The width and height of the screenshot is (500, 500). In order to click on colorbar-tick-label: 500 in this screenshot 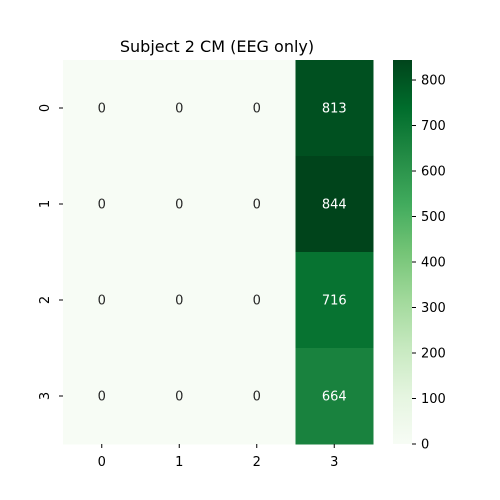, I will do `click(433, 217)`.